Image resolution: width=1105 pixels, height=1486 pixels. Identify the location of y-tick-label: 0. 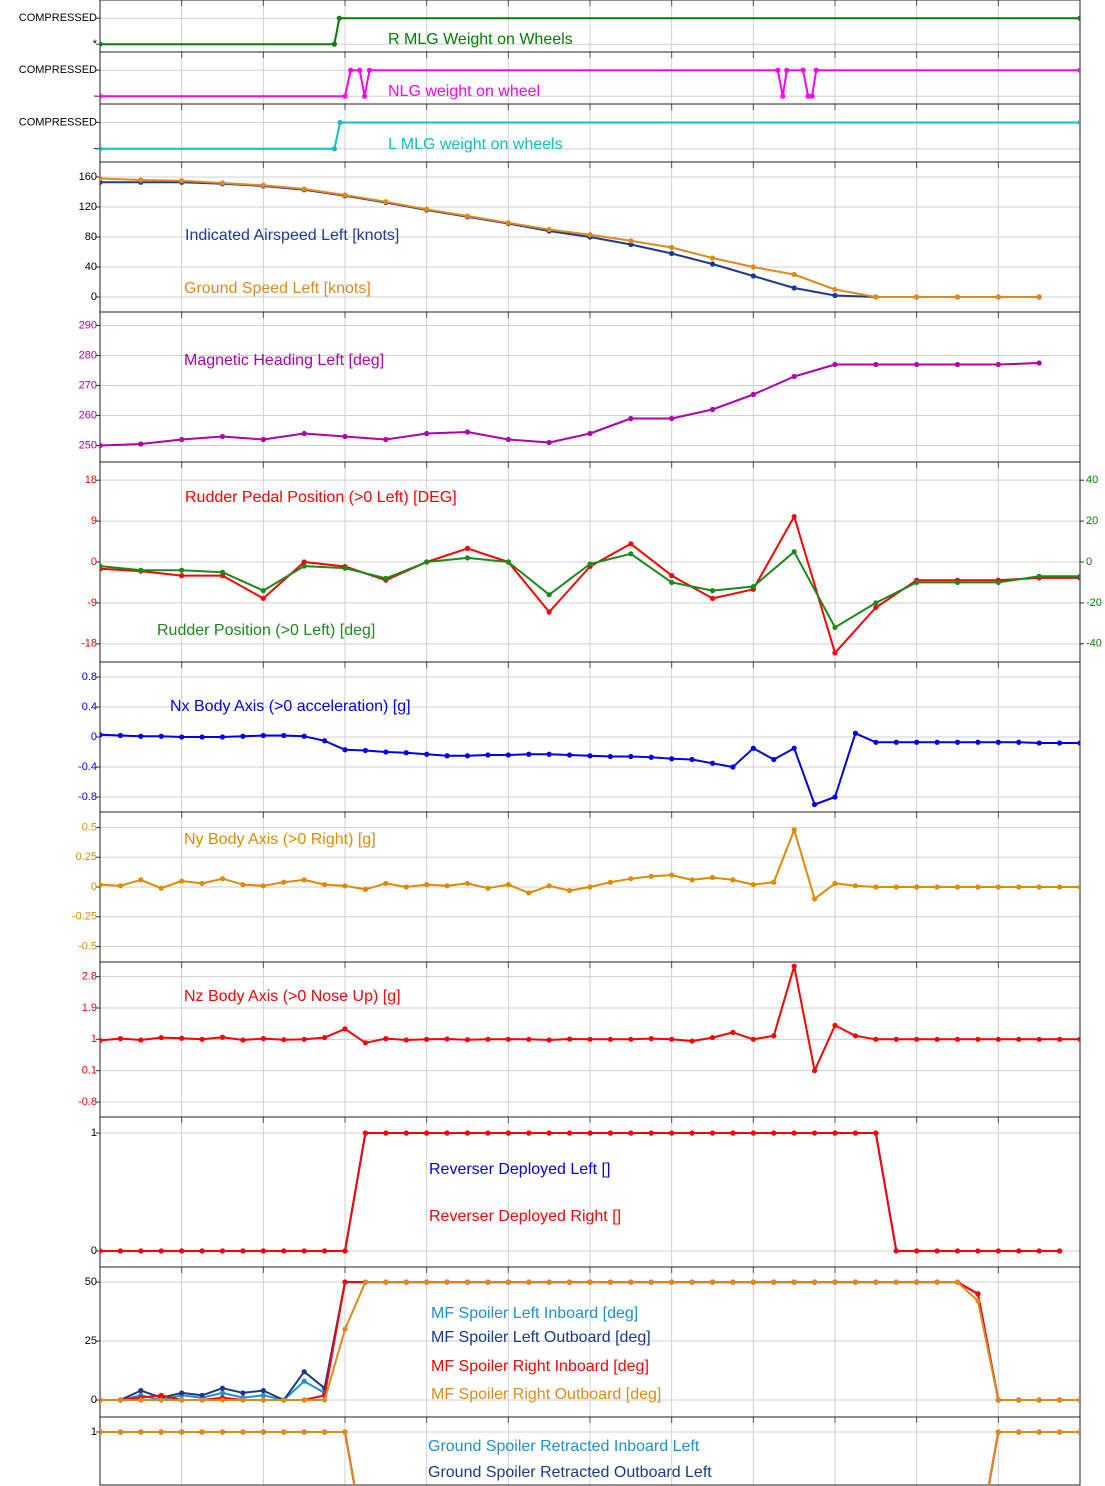
(94, 887).